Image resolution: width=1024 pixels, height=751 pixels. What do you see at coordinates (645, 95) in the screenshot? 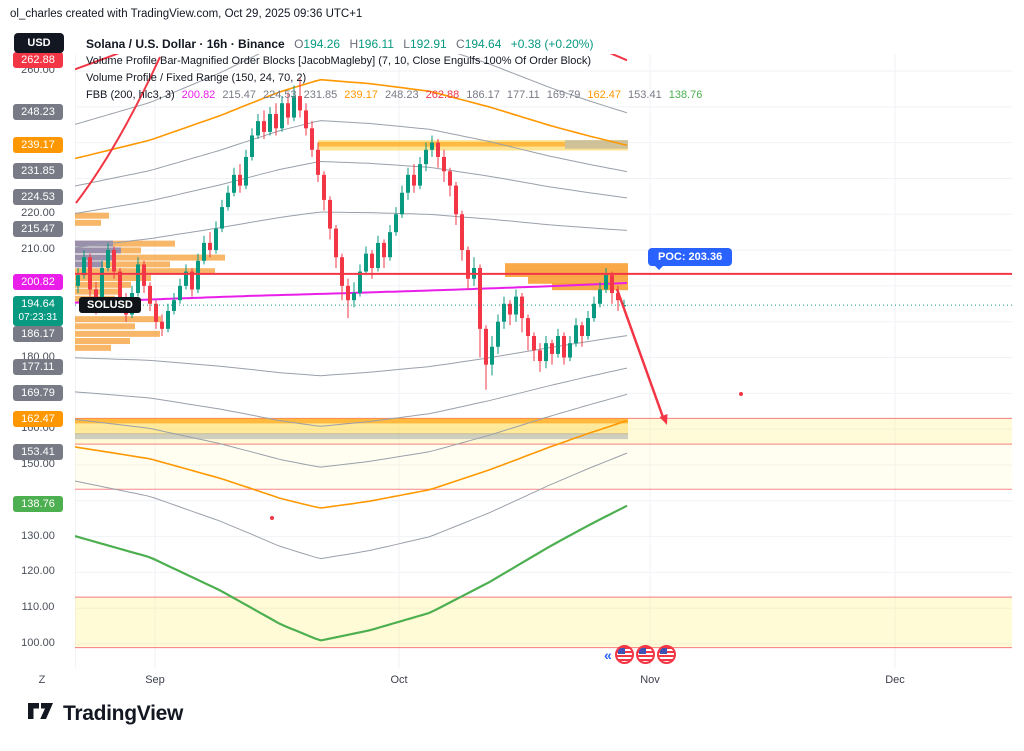
I see `fbb-band-value: 153.41` at bounding box center [645, 95].